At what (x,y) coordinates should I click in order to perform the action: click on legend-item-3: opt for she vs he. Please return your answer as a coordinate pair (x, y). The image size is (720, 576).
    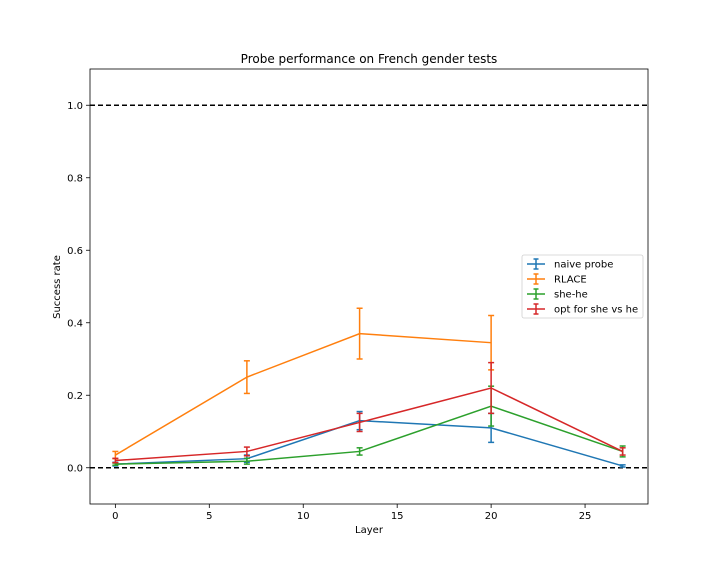
    Looking at the image, I should click on (582, 309).